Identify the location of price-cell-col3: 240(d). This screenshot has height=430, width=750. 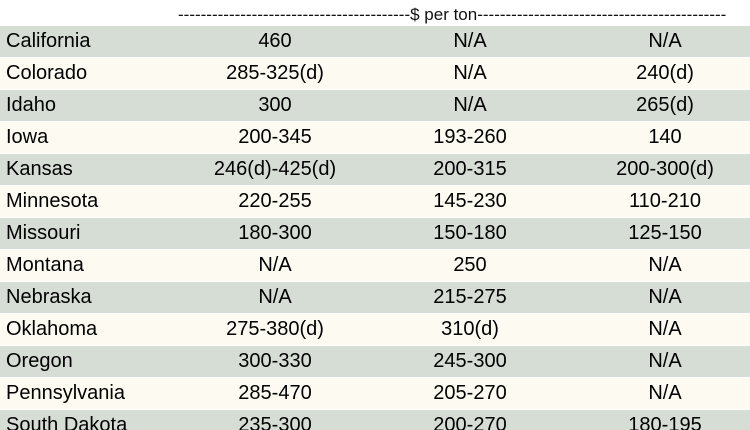
(655, 73).